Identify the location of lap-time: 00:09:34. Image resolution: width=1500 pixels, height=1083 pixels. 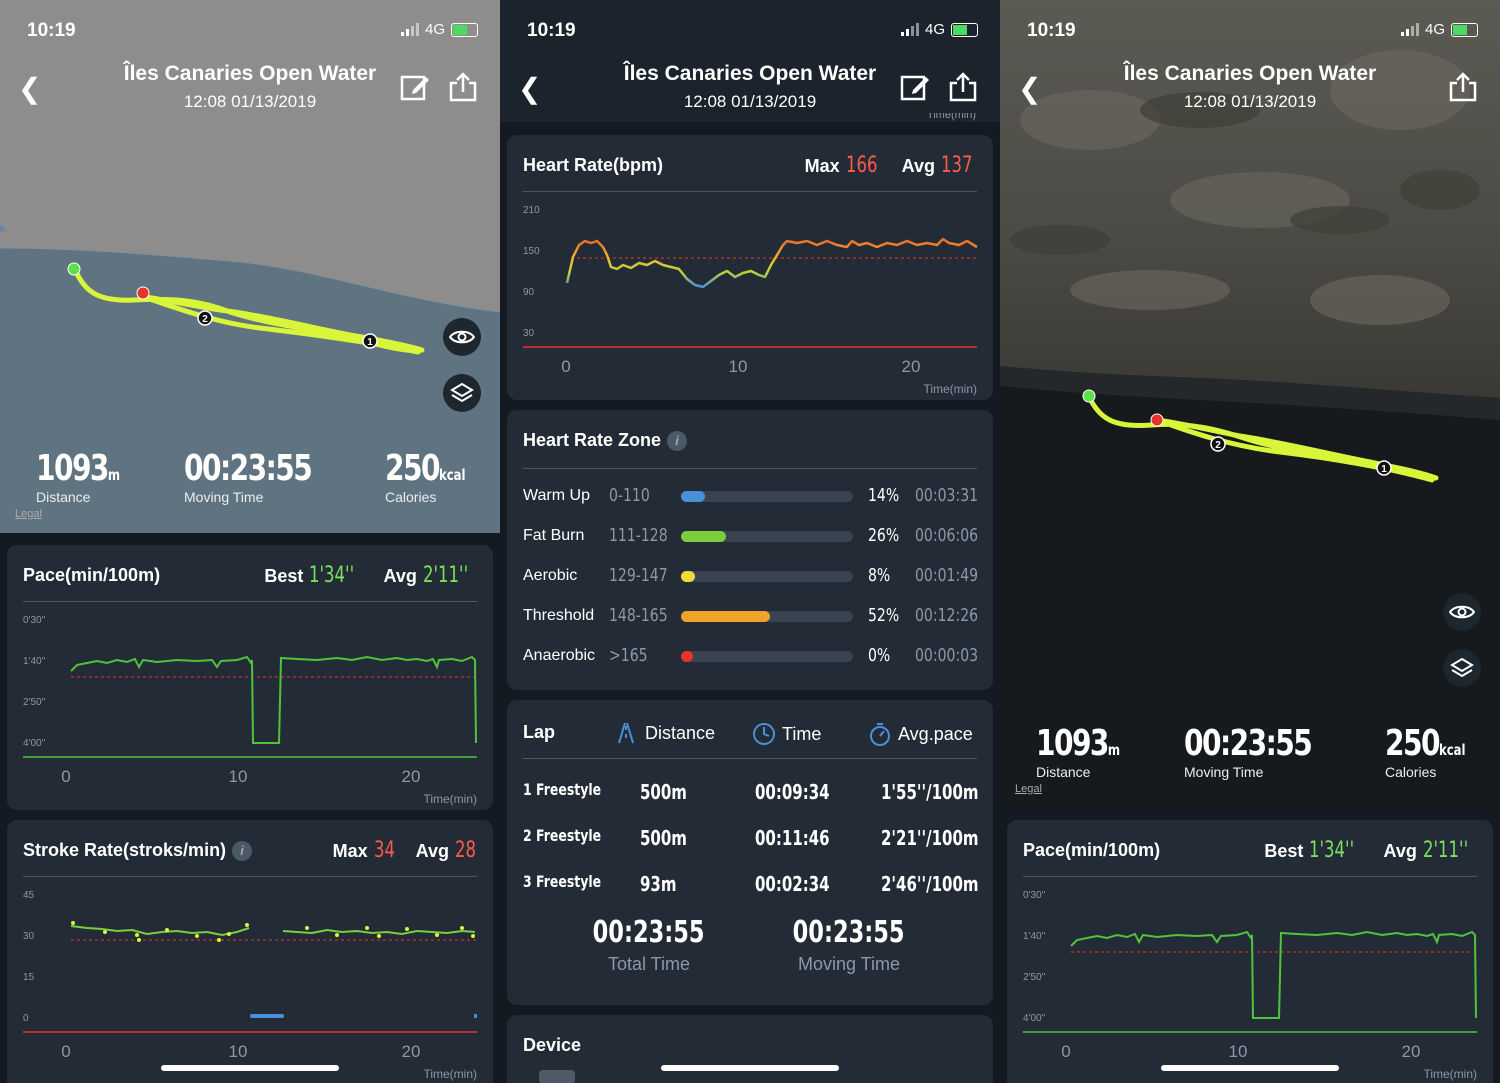
(792, 792).